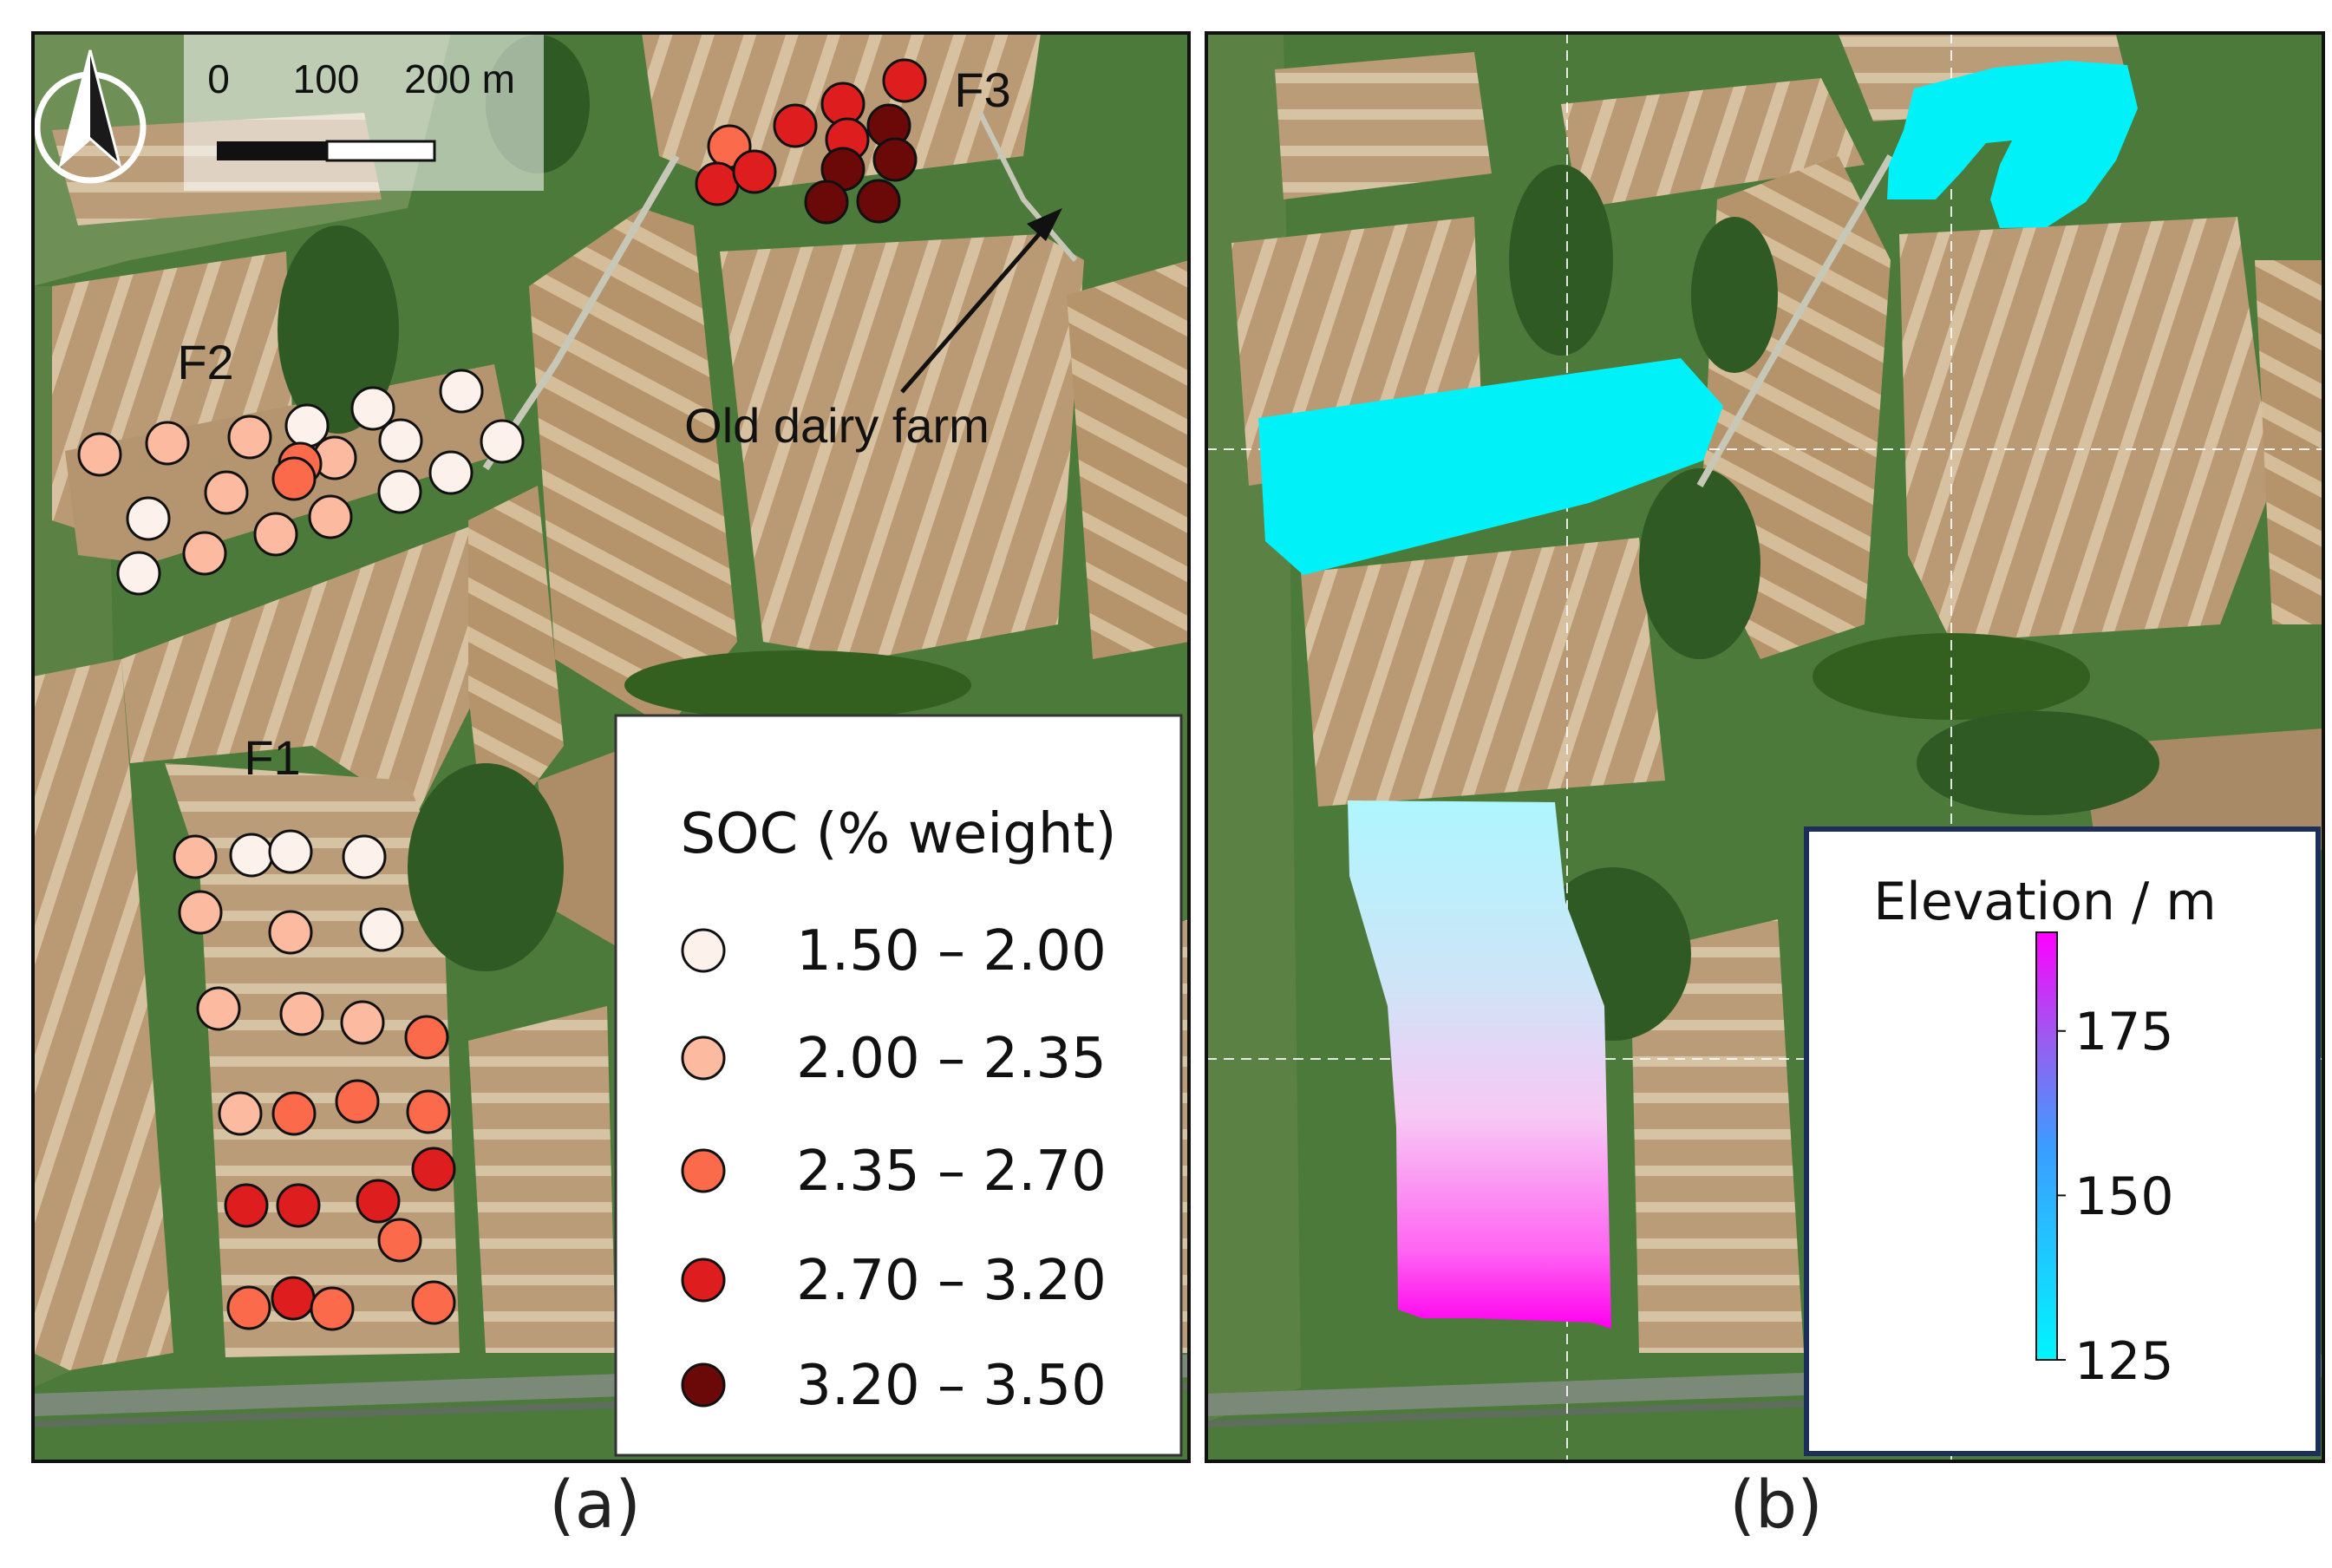  What do you see at coordinates (981, 301) in the screenshot?
I see `dairy-farm-arrow` at bounding box center [981, 301].